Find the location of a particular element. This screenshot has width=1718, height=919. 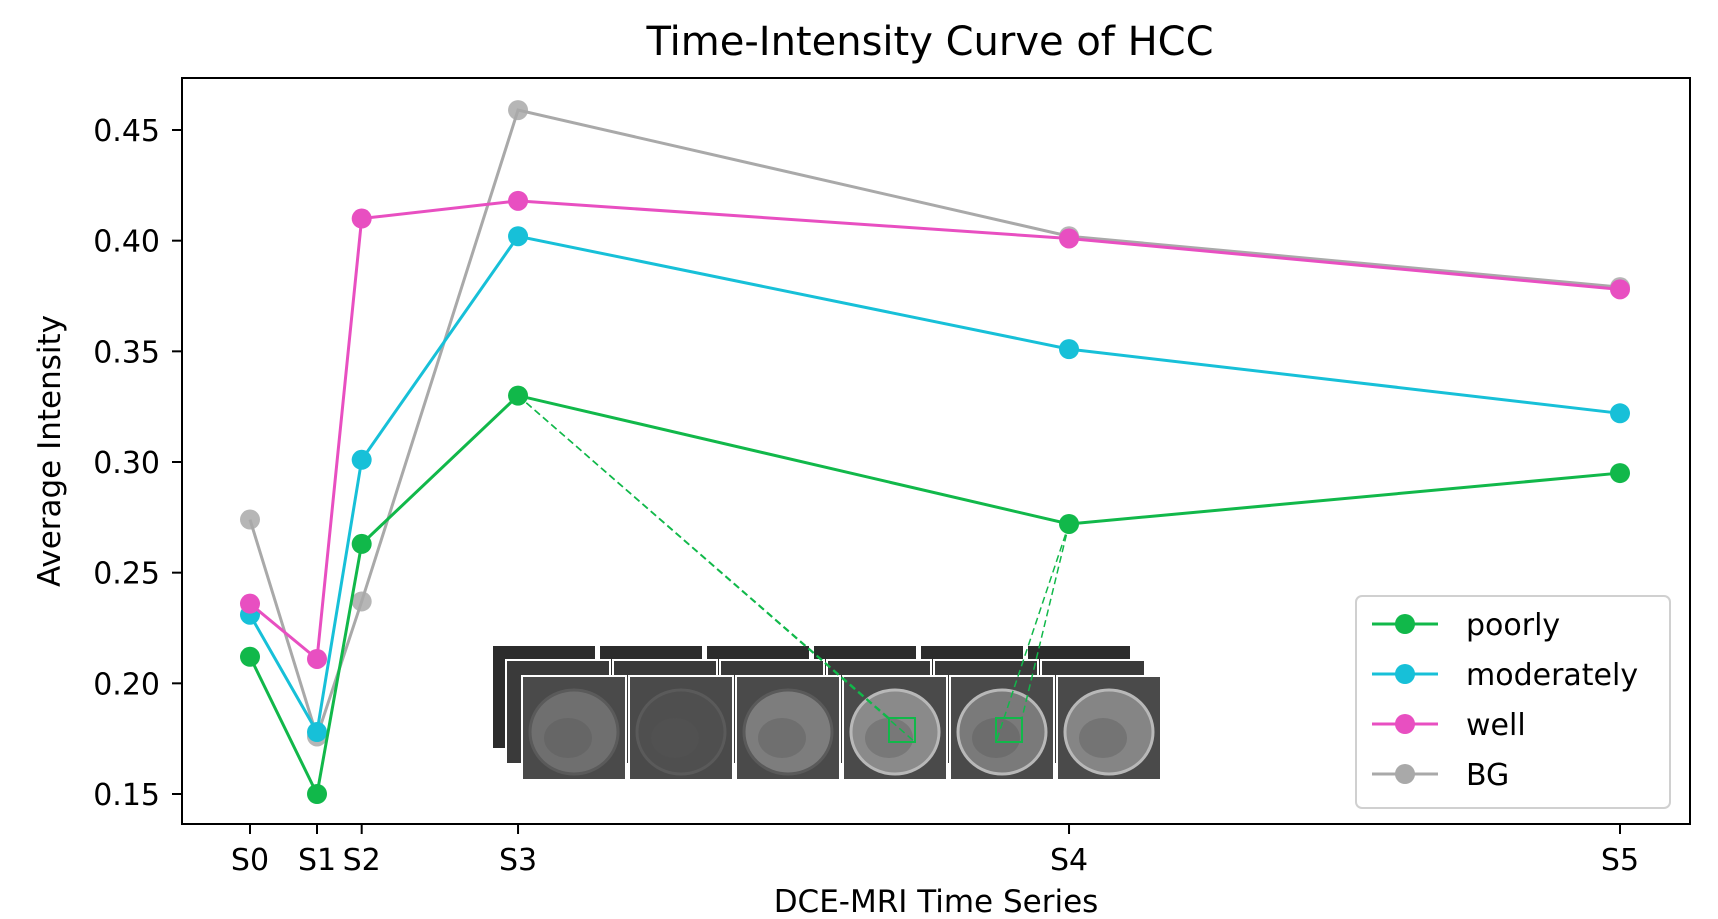

x-tick-label: S0 is located at coordinates (250, 860).